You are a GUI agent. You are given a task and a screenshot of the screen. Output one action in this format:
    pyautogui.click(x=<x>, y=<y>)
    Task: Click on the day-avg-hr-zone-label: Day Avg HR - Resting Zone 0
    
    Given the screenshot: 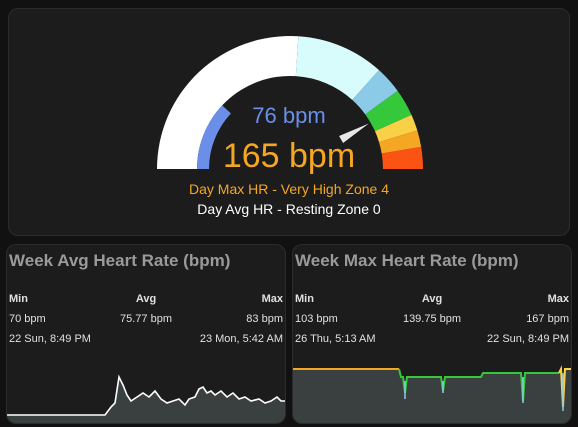 What is the action you would take?
    pyautogui.click(x=289, y=209)
    